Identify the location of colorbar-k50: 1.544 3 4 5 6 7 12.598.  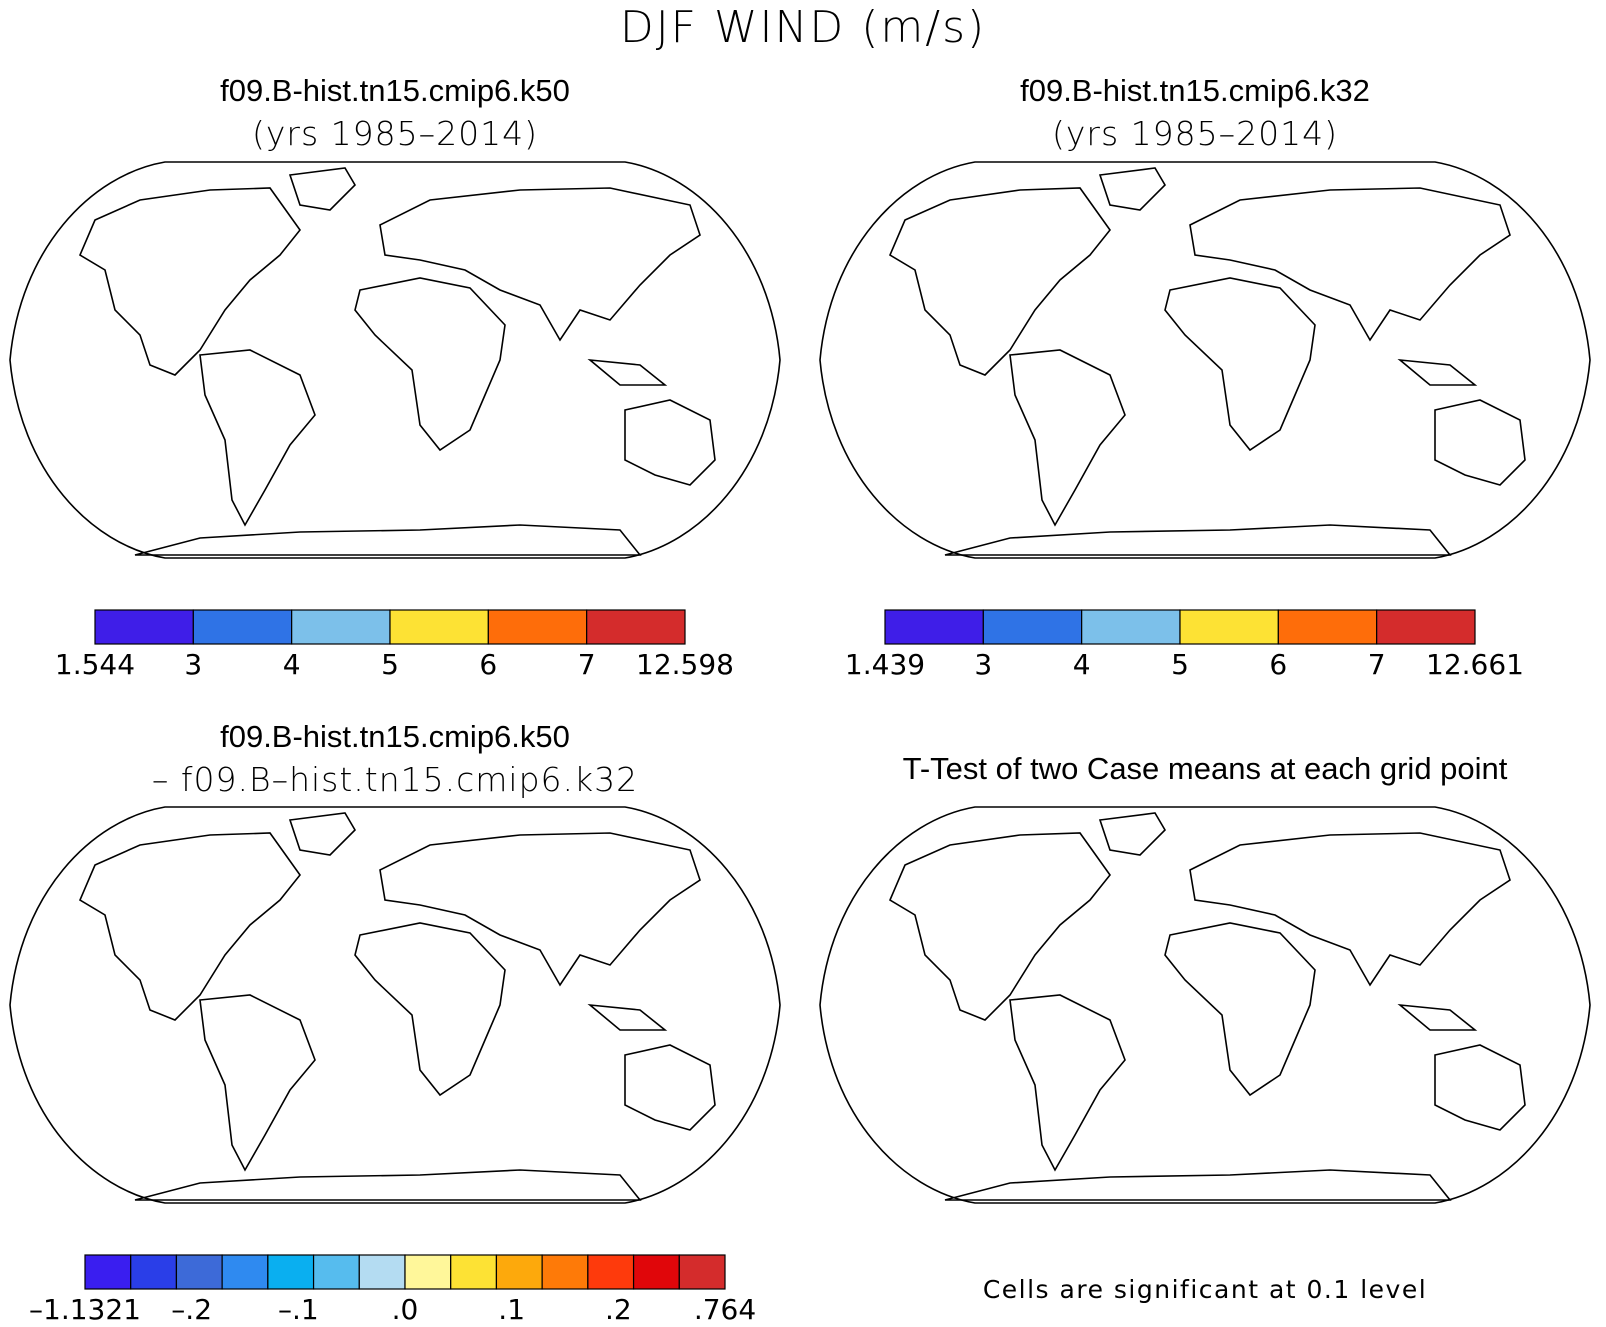
(394, 645).